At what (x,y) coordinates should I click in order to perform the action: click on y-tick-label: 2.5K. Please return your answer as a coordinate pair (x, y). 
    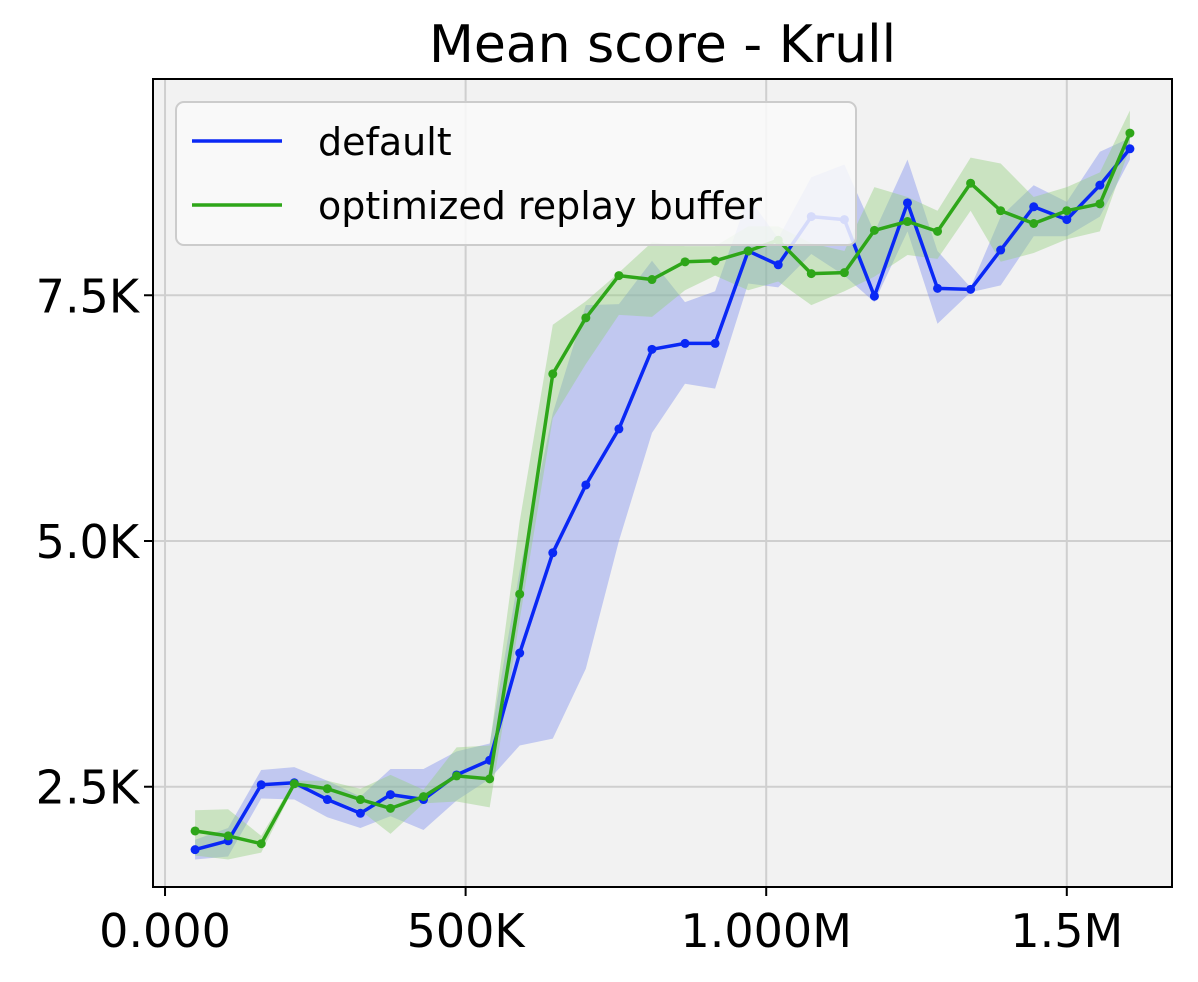
    Looking at the image, I should click on (88, 788).